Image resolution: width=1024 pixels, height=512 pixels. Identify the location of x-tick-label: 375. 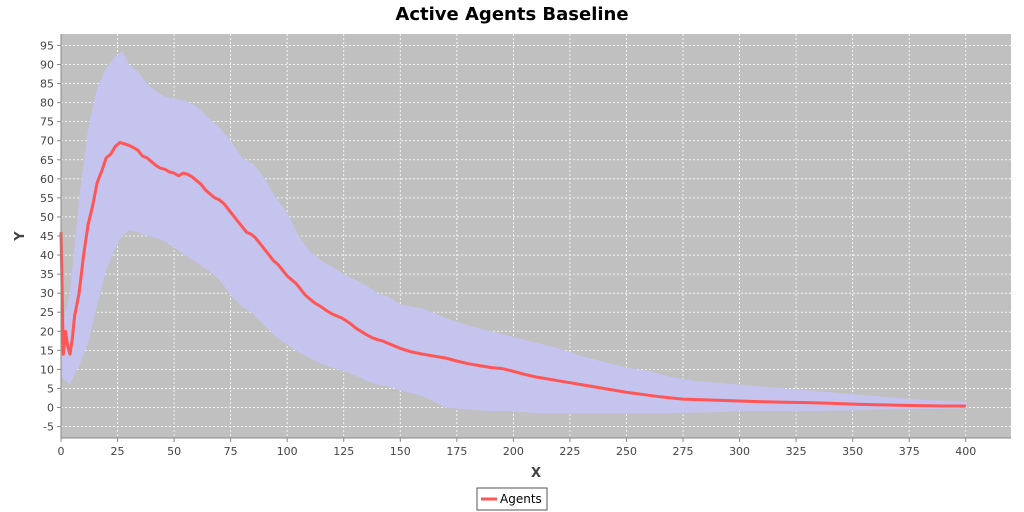
(909, 451).